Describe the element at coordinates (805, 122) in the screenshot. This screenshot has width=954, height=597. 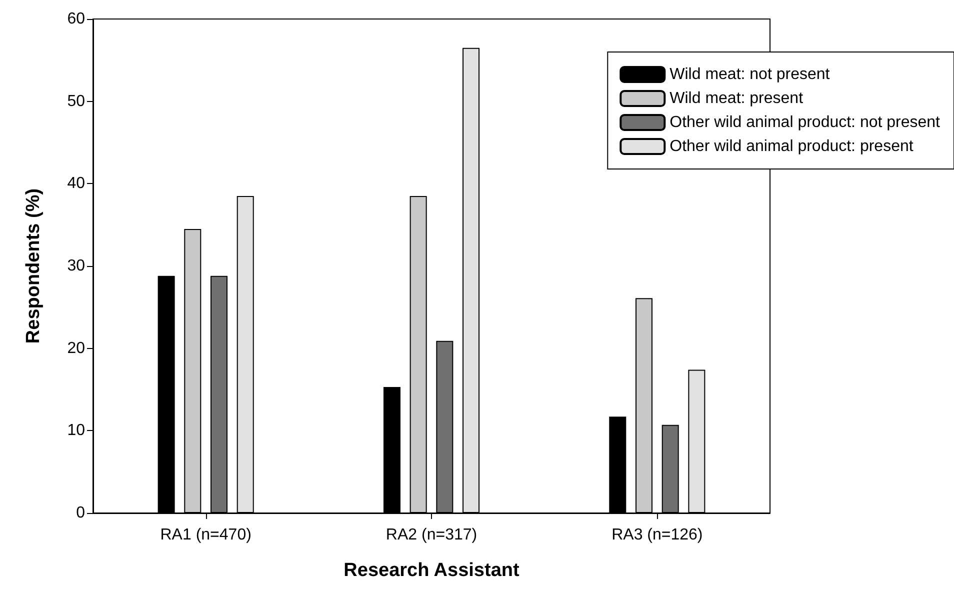
I see `legend-label: Other wild animal product: not present` at that location.